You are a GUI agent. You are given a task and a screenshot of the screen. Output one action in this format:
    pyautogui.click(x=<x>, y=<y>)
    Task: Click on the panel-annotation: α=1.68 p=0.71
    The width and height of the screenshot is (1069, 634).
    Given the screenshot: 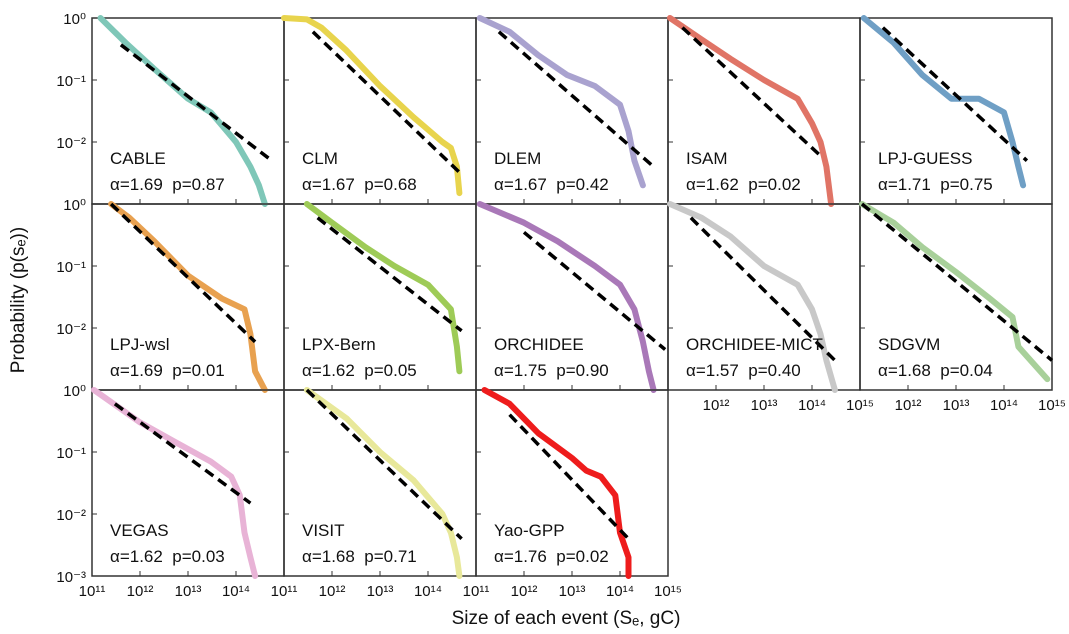 What is the action you would take?
    pyautogui.click(x=359, y=556)
    